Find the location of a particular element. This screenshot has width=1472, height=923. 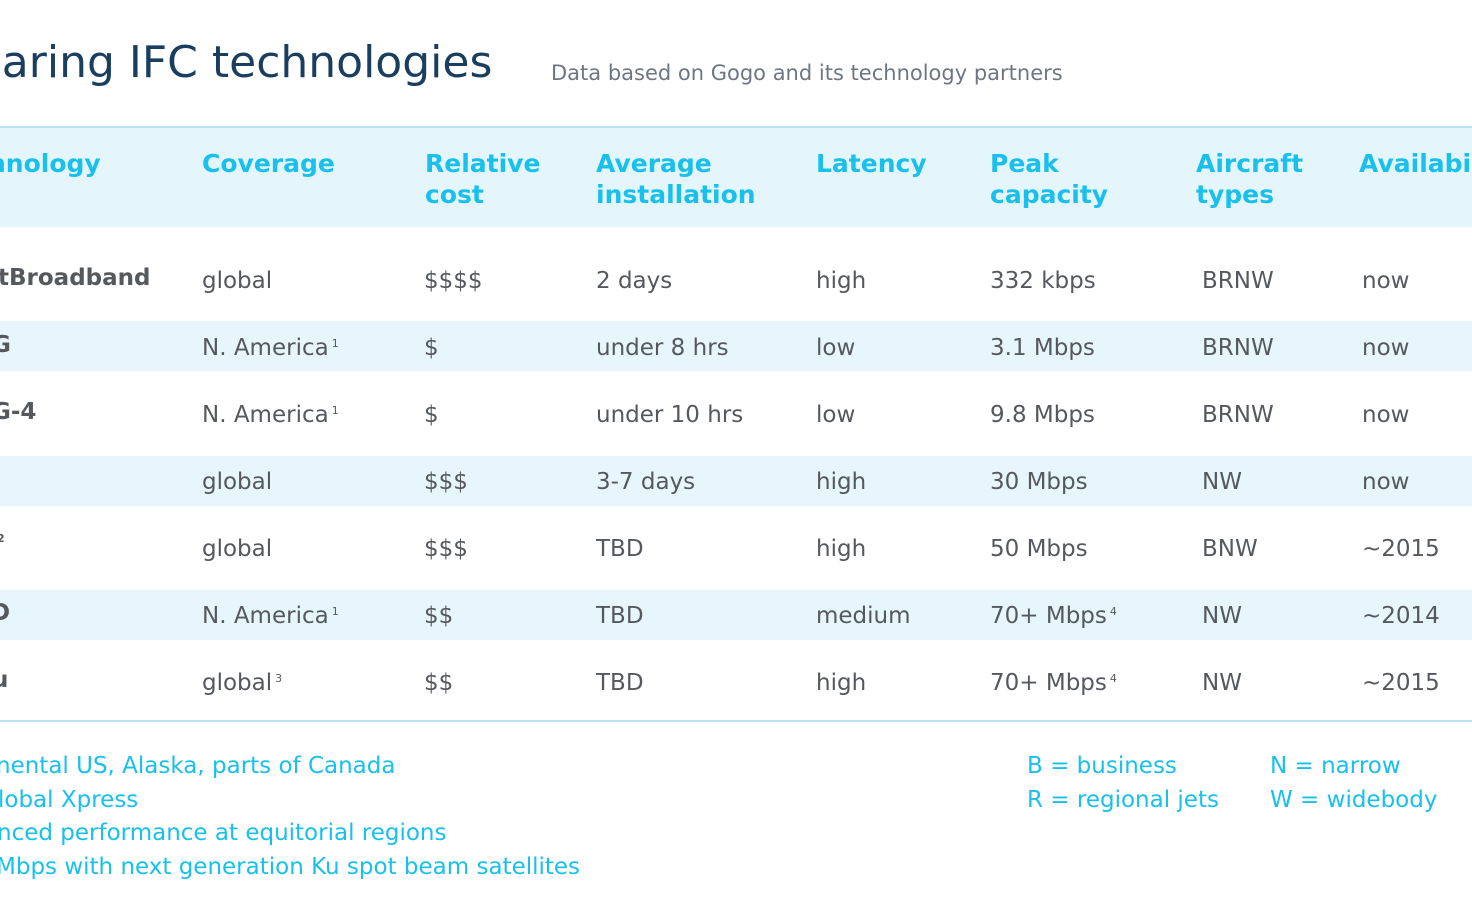

table-header-band is located at coordinates (736, 176).